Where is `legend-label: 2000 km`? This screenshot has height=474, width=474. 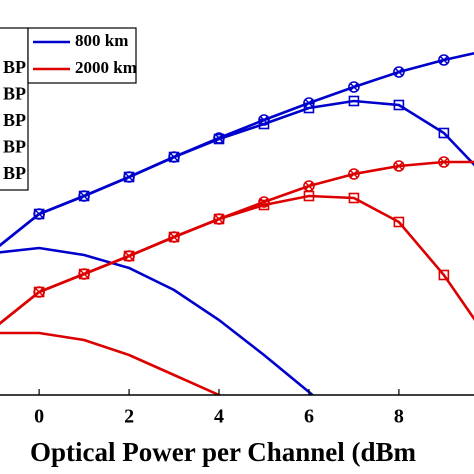
legend-label: 2000 km is located at coordinates (106, 67).